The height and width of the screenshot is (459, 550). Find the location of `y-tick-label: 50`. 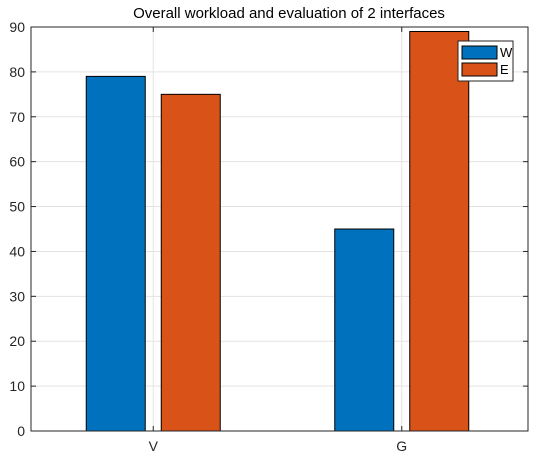

y-tick-label: 50 is located at coordinates (17, 207).